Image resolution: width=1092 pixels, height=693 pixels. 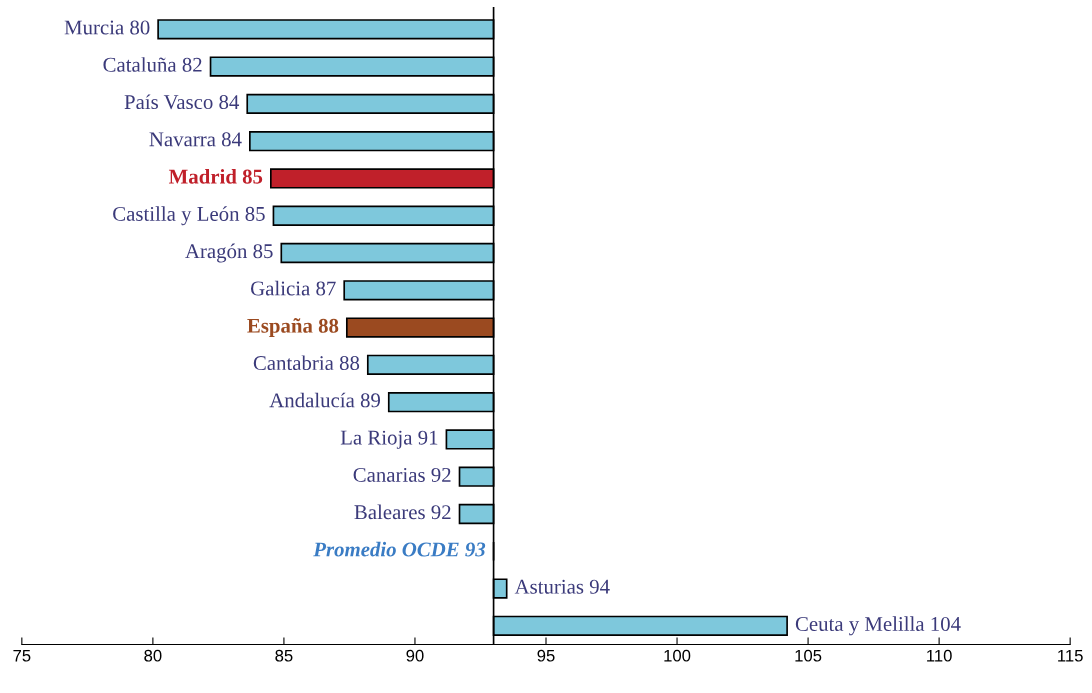 What do you see at coordinates (306, 363) in the screenshot?
I see `y-tick-label: Cantabria 88` at bounding box center [306, 363].